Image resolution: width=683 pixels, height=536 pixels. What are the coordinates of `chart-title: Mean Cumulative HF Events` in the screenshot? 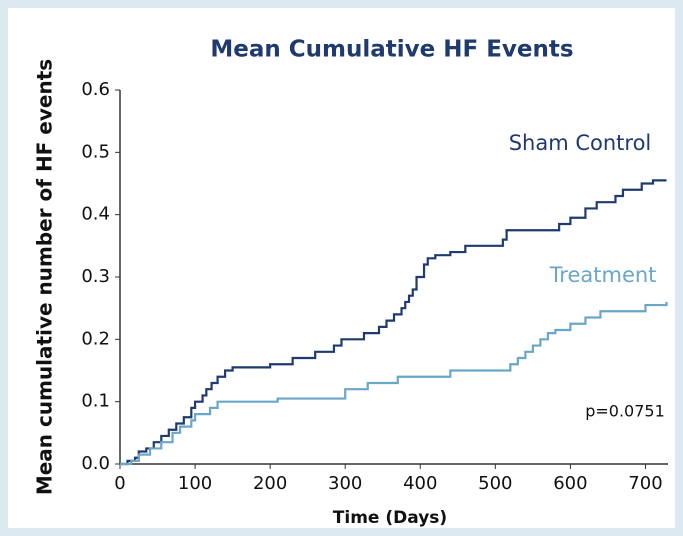 It's located at (391, 50).